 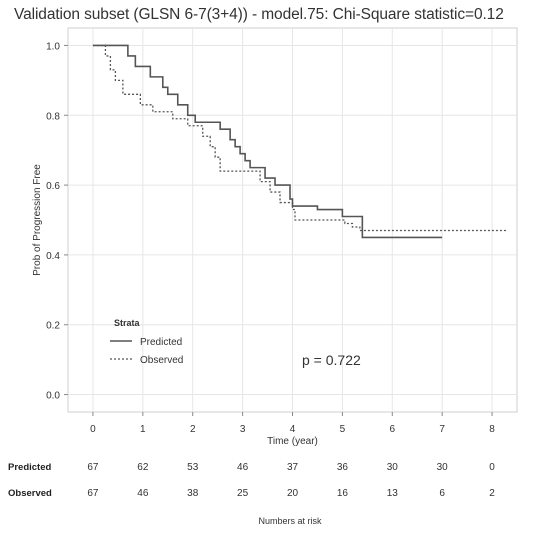 What do you see at coordinates (161, 342) in the screenshot?
I see `legend-label: Predicted` at bounding box center [161, 342].